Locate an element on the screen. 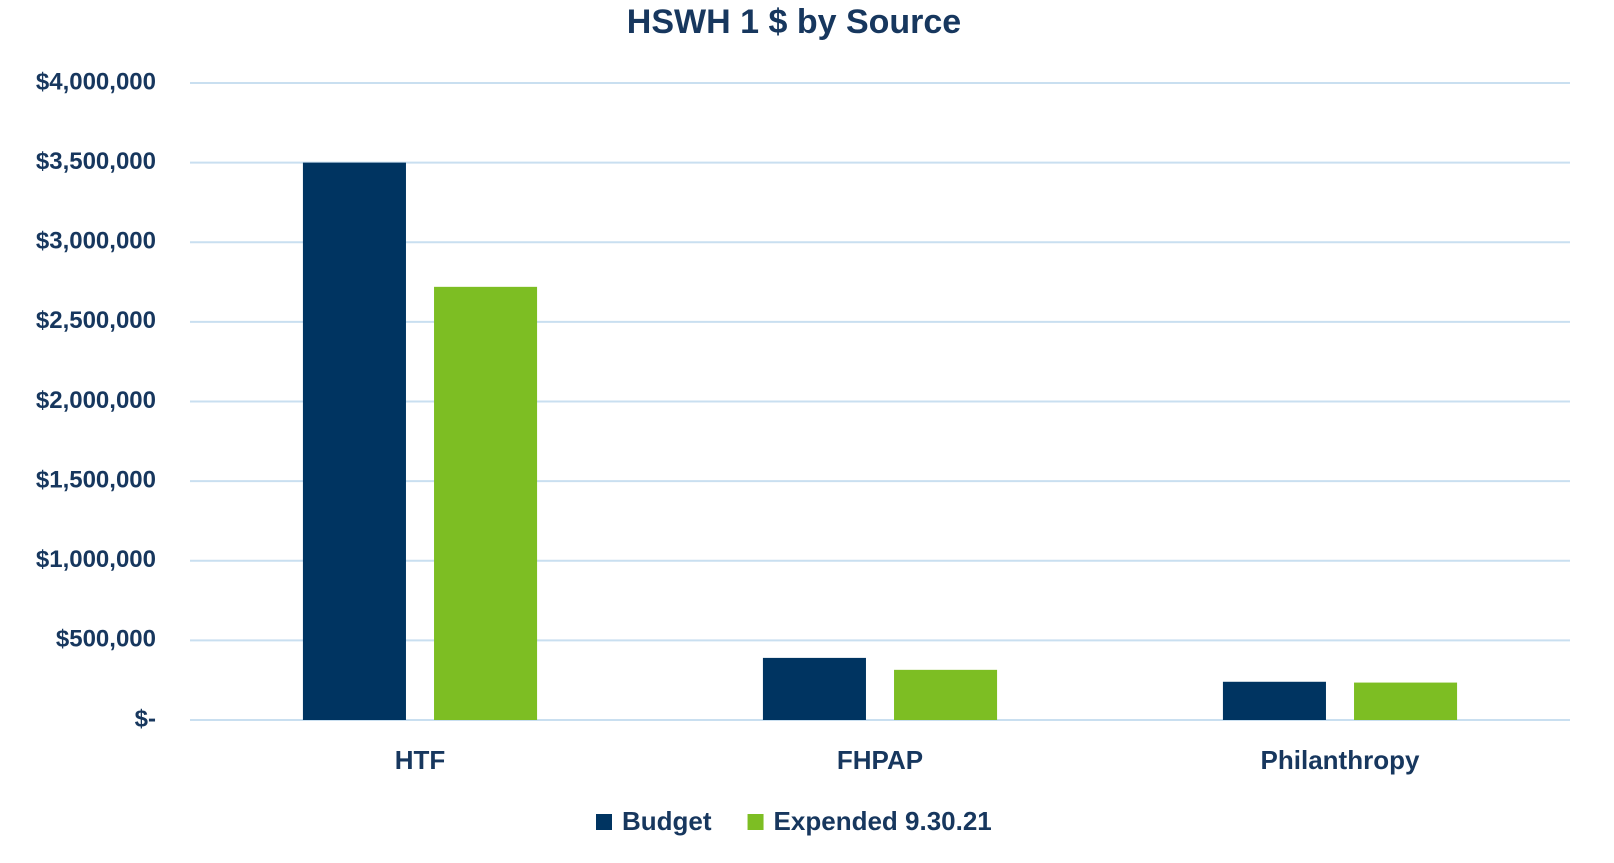  y-tick-label: $3,500,000 is located at coordinates (96, 161).